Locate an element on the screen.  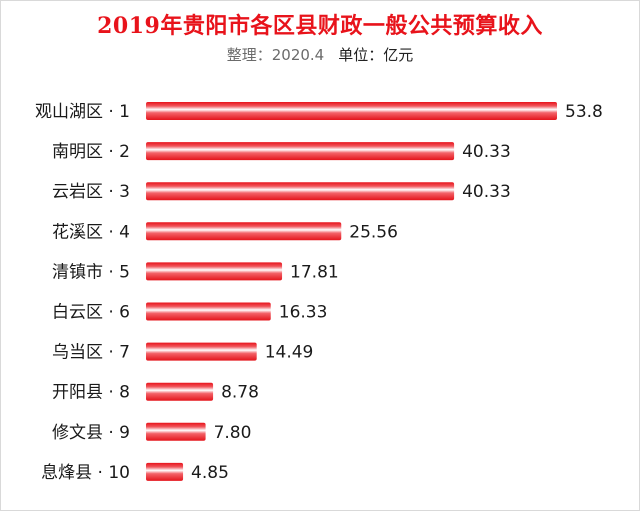
category-label: 花溪区 · 4 is located at coordinates (91, 232).